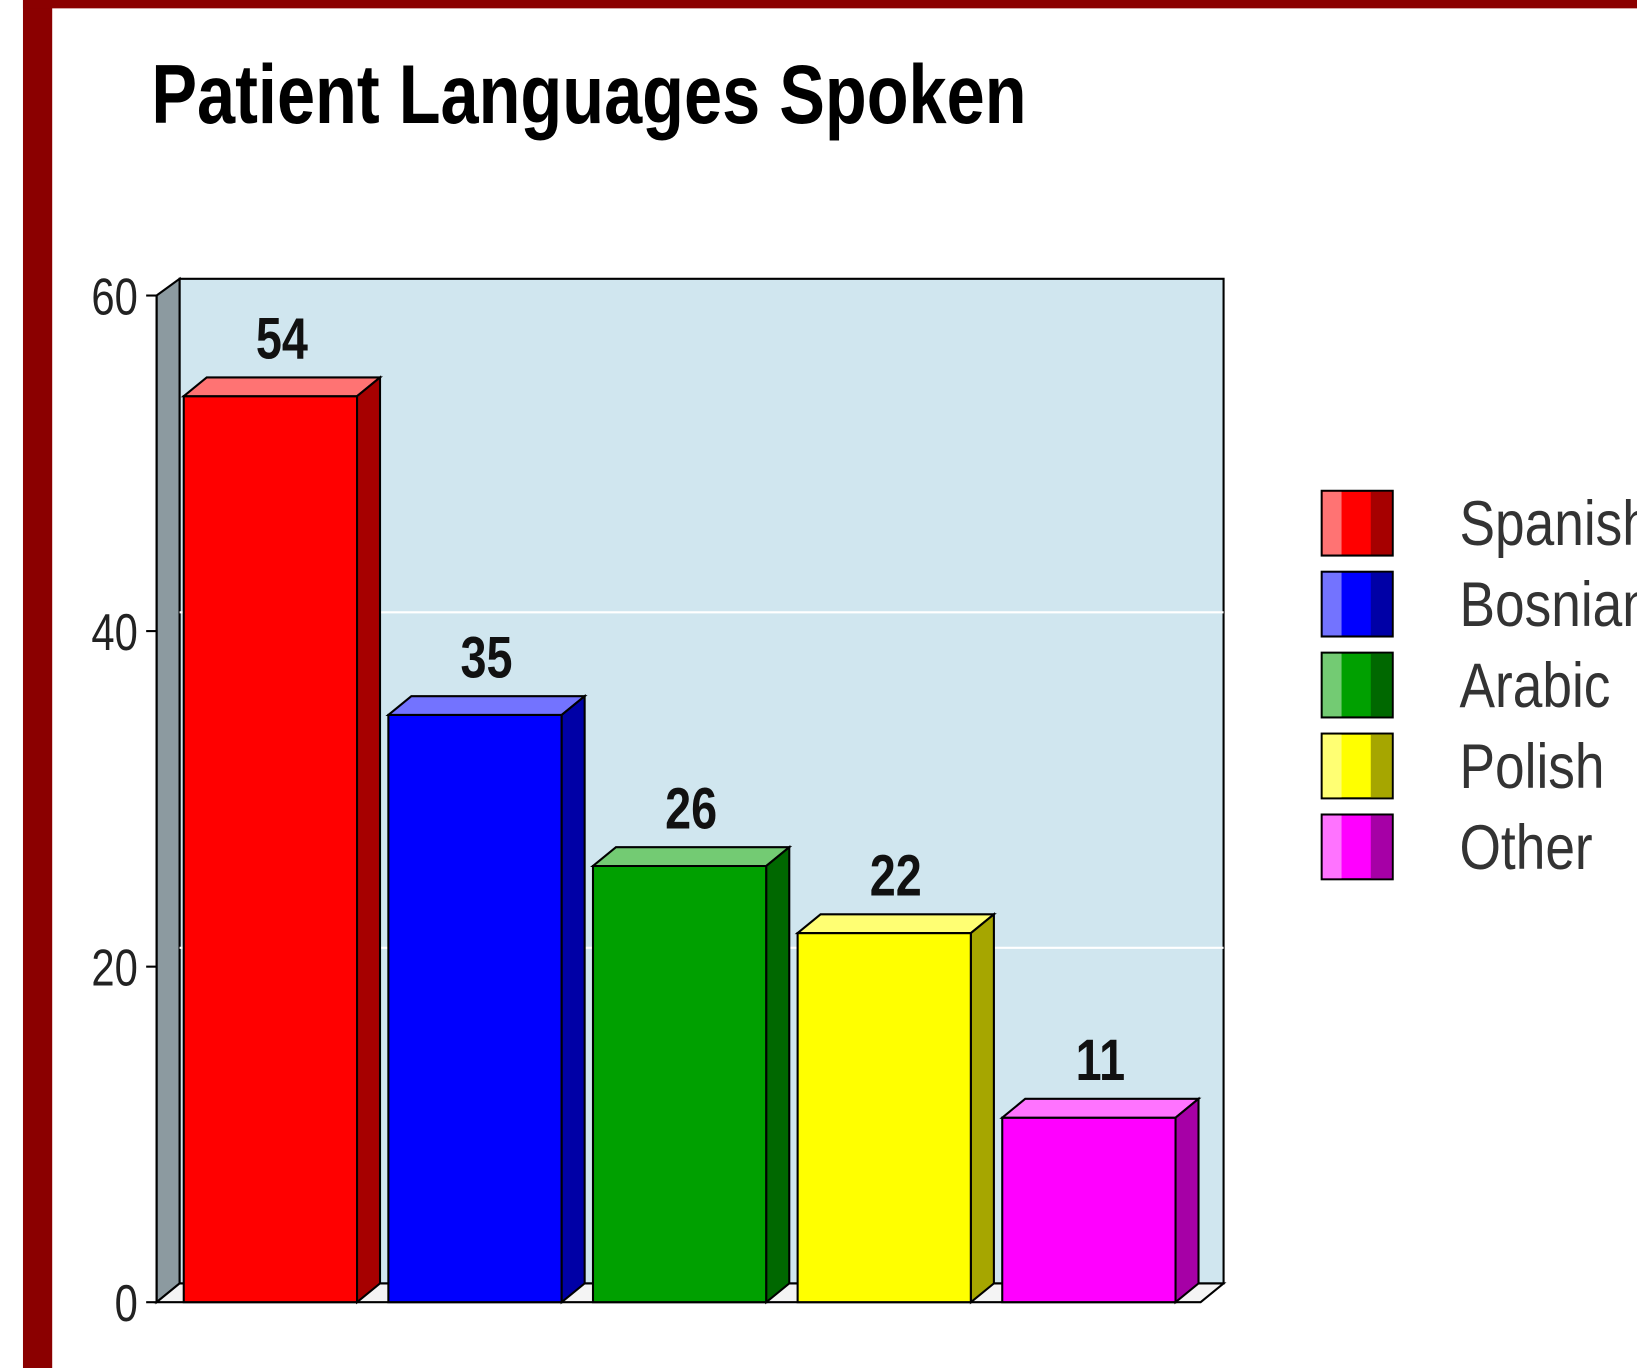 Image resolution: width=1637 pixels, height=1368 pixels. What do you see at coordinates (1532, 767) in the screenshot?
I see `legend-label: Polish` at bounding box center [1532, 767].